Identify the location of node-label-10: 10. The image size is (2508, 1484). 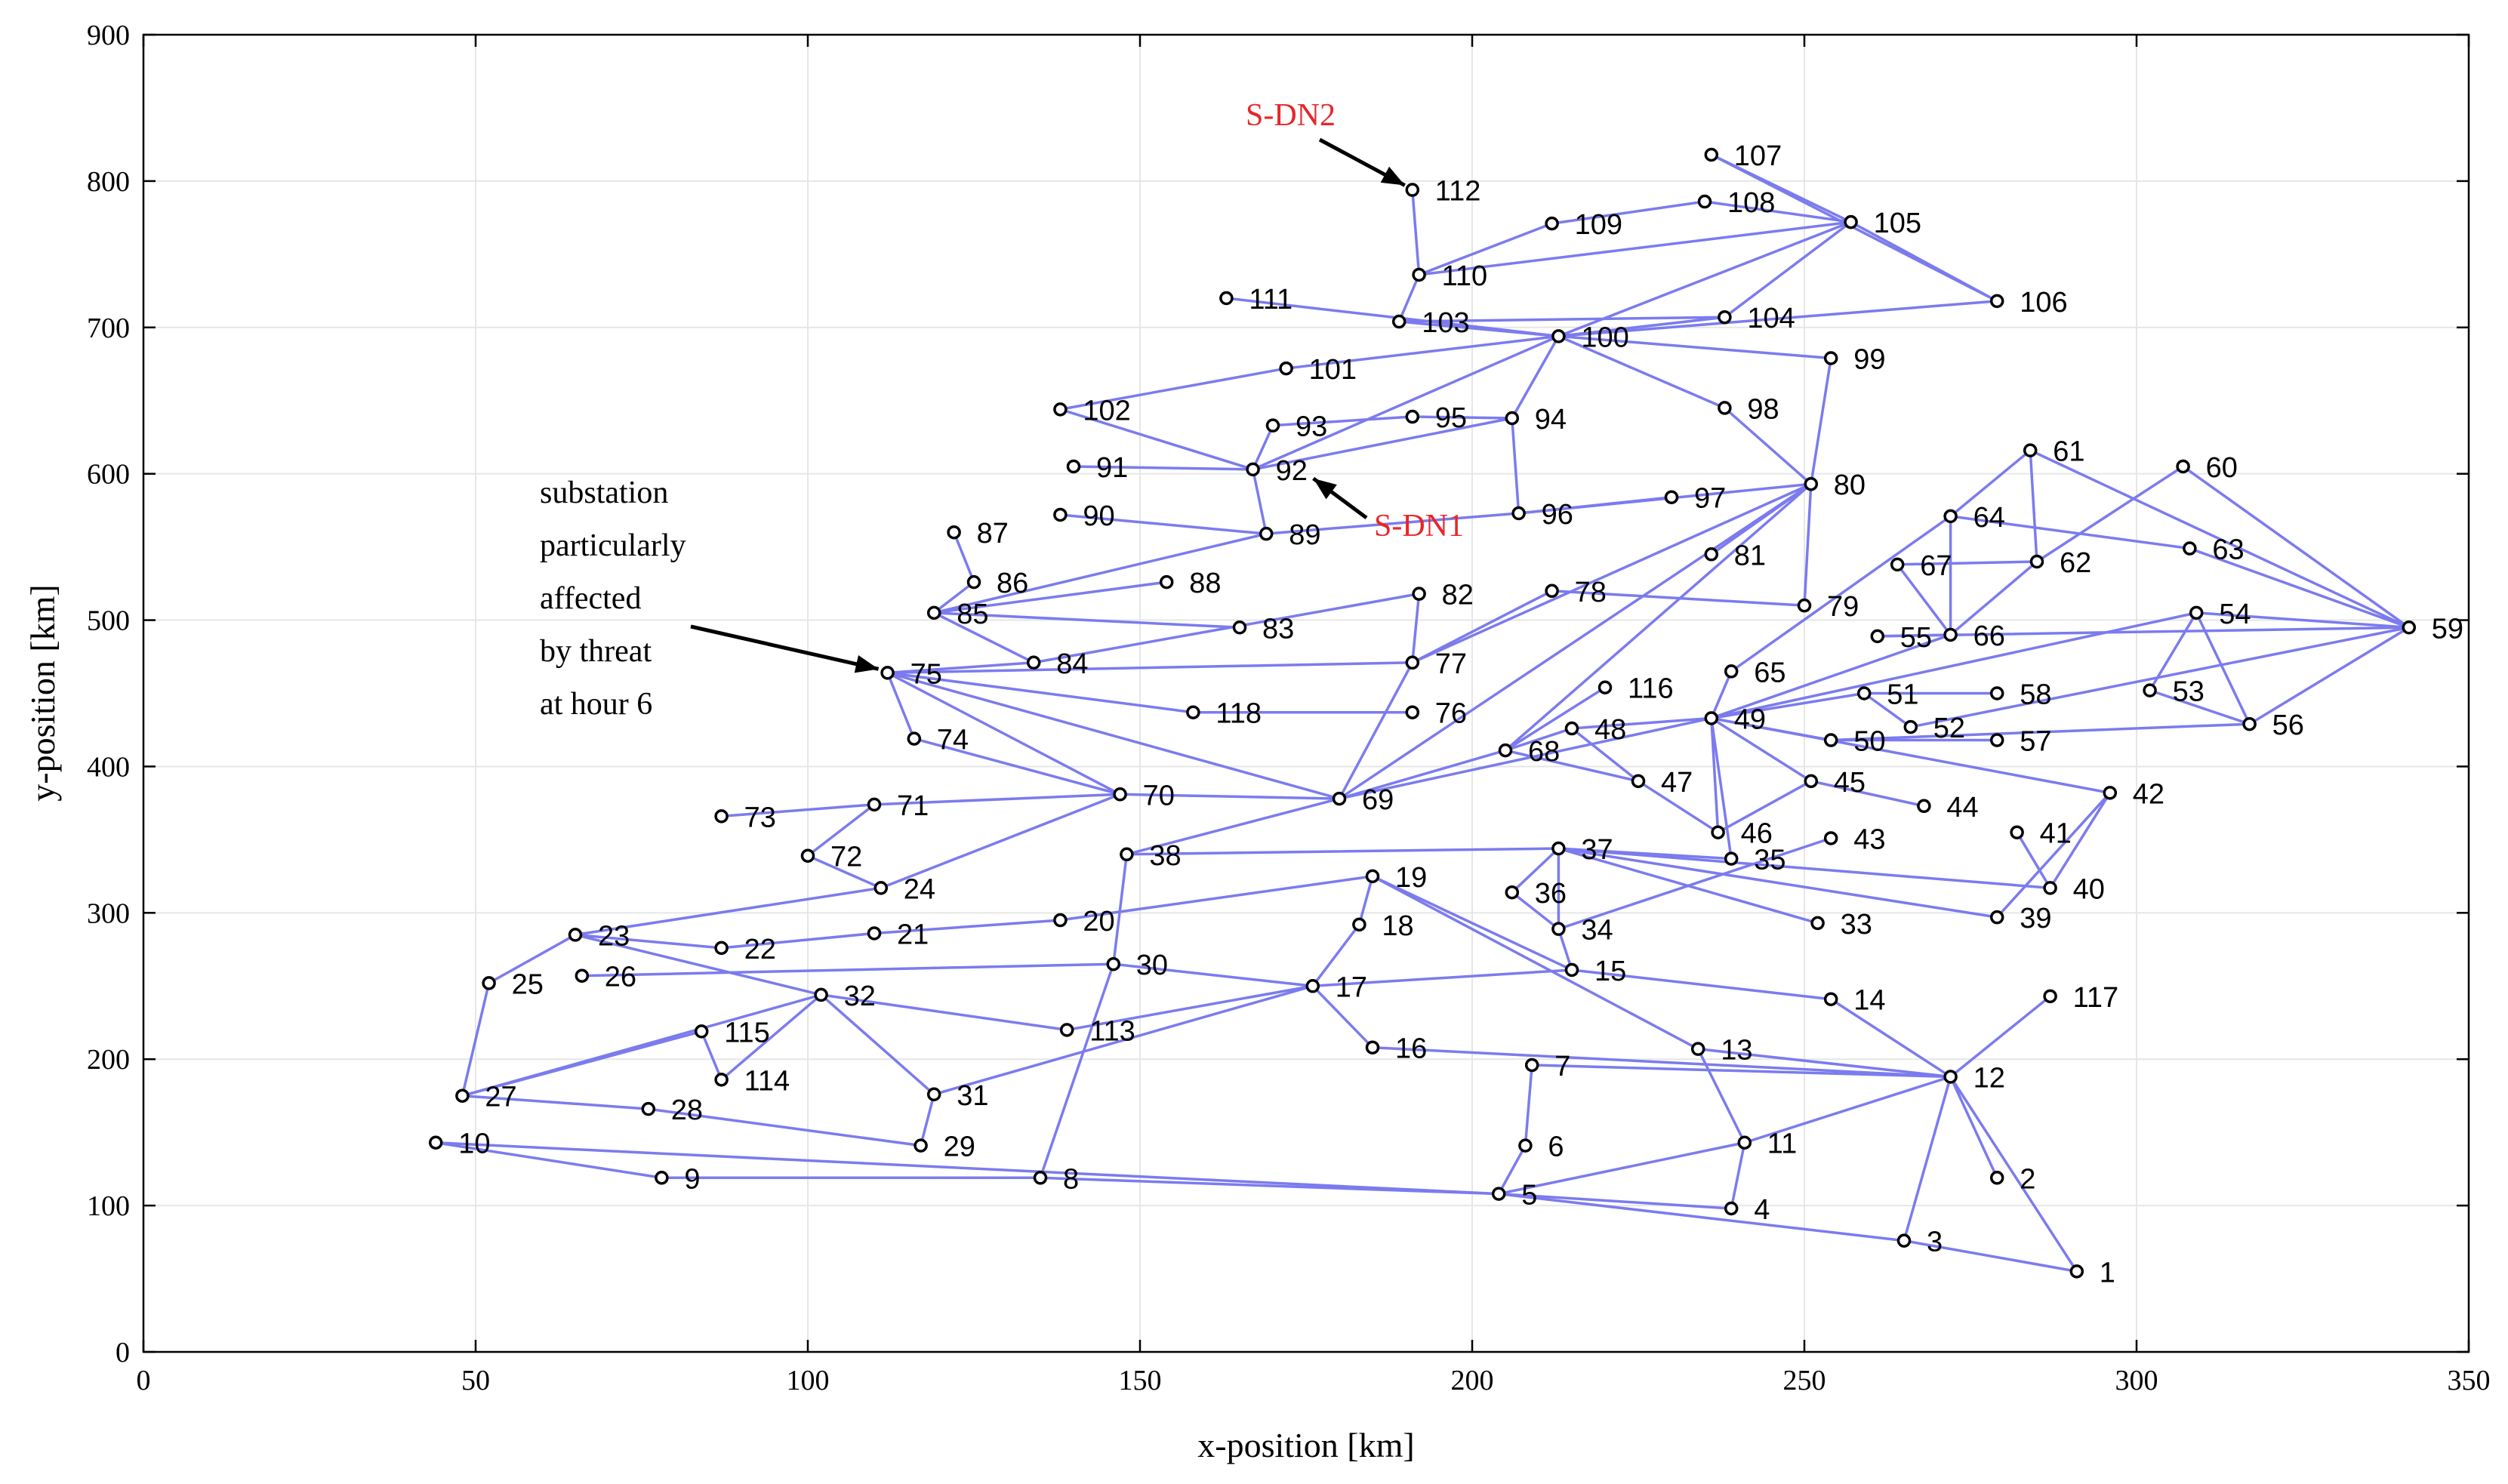
(474, 1144).